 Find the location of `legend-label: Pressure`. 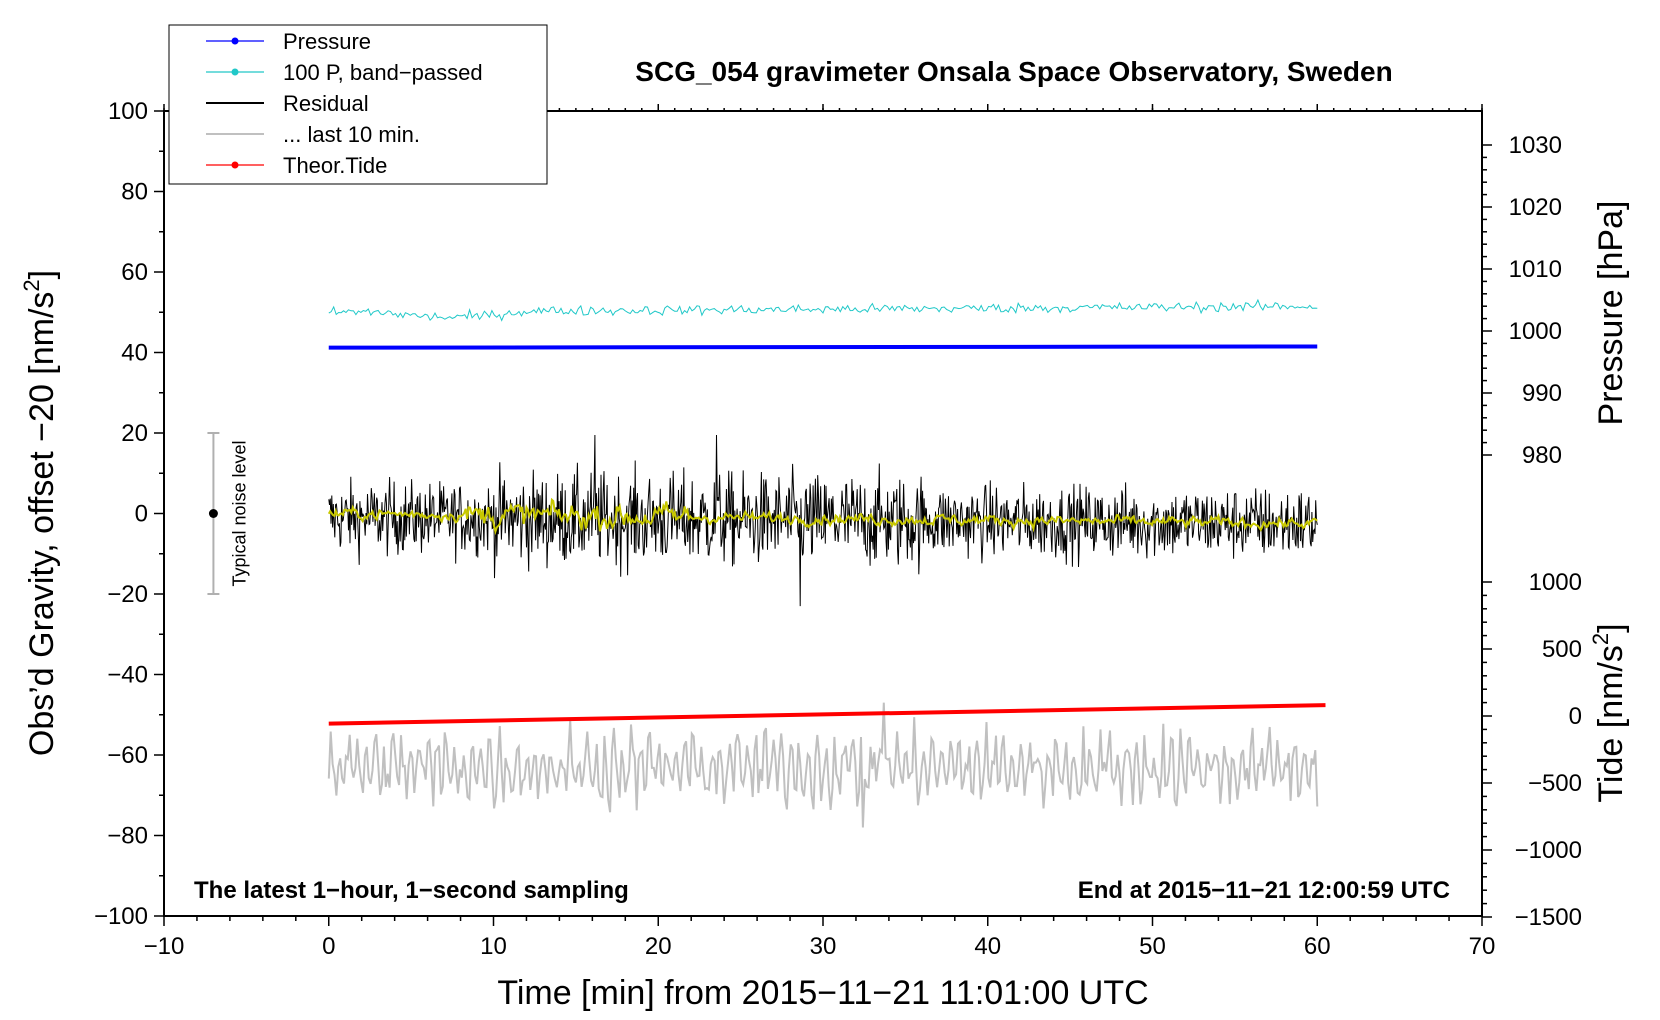

legend-label: Pressure is located at coordinates (327, 41).